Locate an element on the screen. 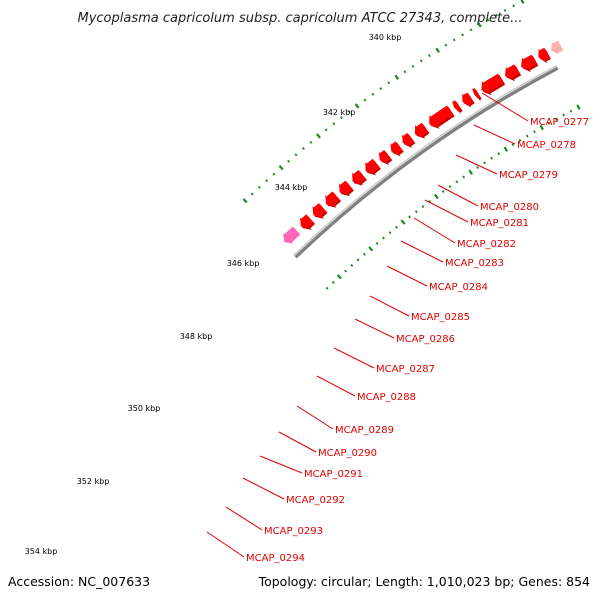  kbp-label: 346 kbp is located at coordinates (243, 263).